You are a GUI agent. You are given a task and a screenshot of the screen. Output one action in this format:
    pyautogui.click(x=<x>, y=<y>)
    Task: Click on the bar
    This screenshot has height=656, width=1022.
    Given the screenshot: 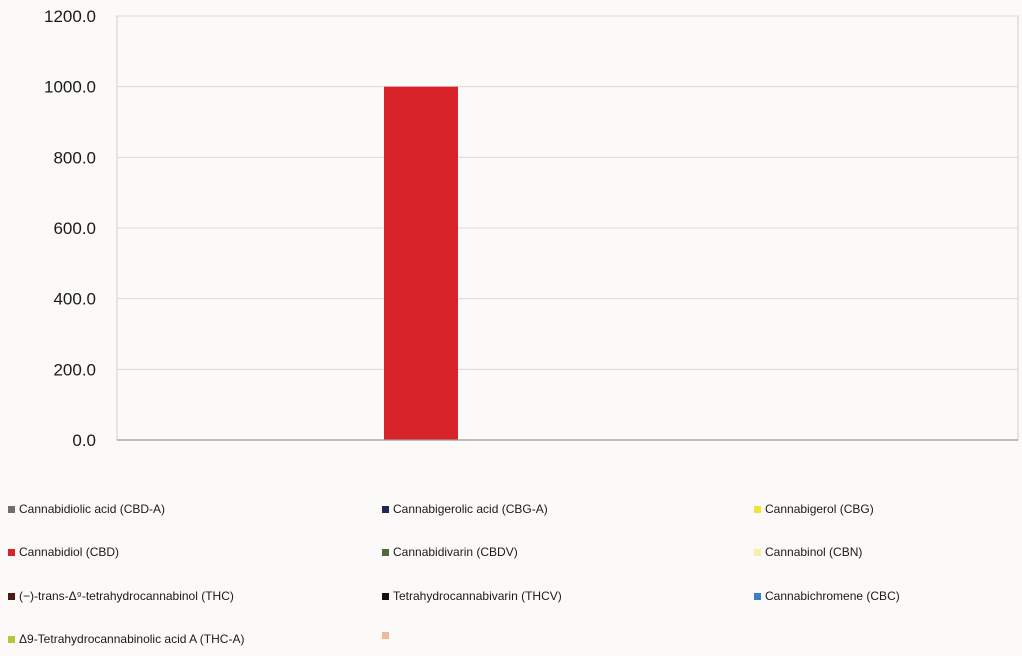 What is the action you would take?
    pyautogui.click(x=421, y=263)
    